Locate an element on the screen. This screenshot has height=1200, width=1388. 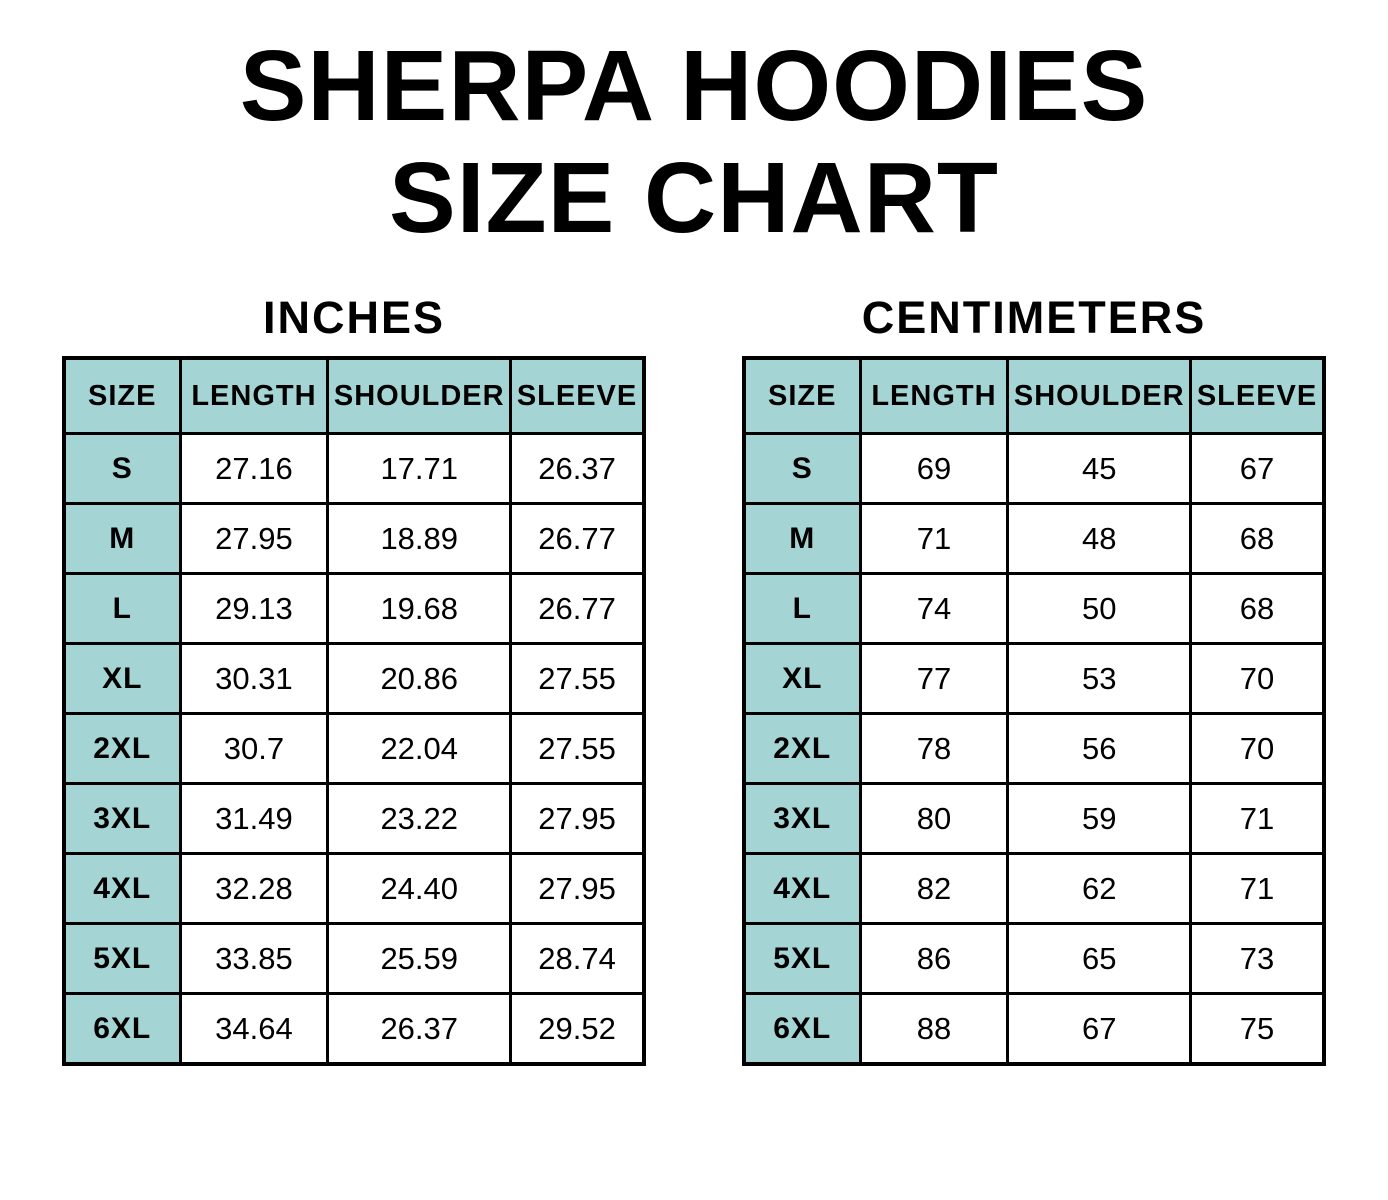
value-cell: 53 is located at coordinates (1099, 678).